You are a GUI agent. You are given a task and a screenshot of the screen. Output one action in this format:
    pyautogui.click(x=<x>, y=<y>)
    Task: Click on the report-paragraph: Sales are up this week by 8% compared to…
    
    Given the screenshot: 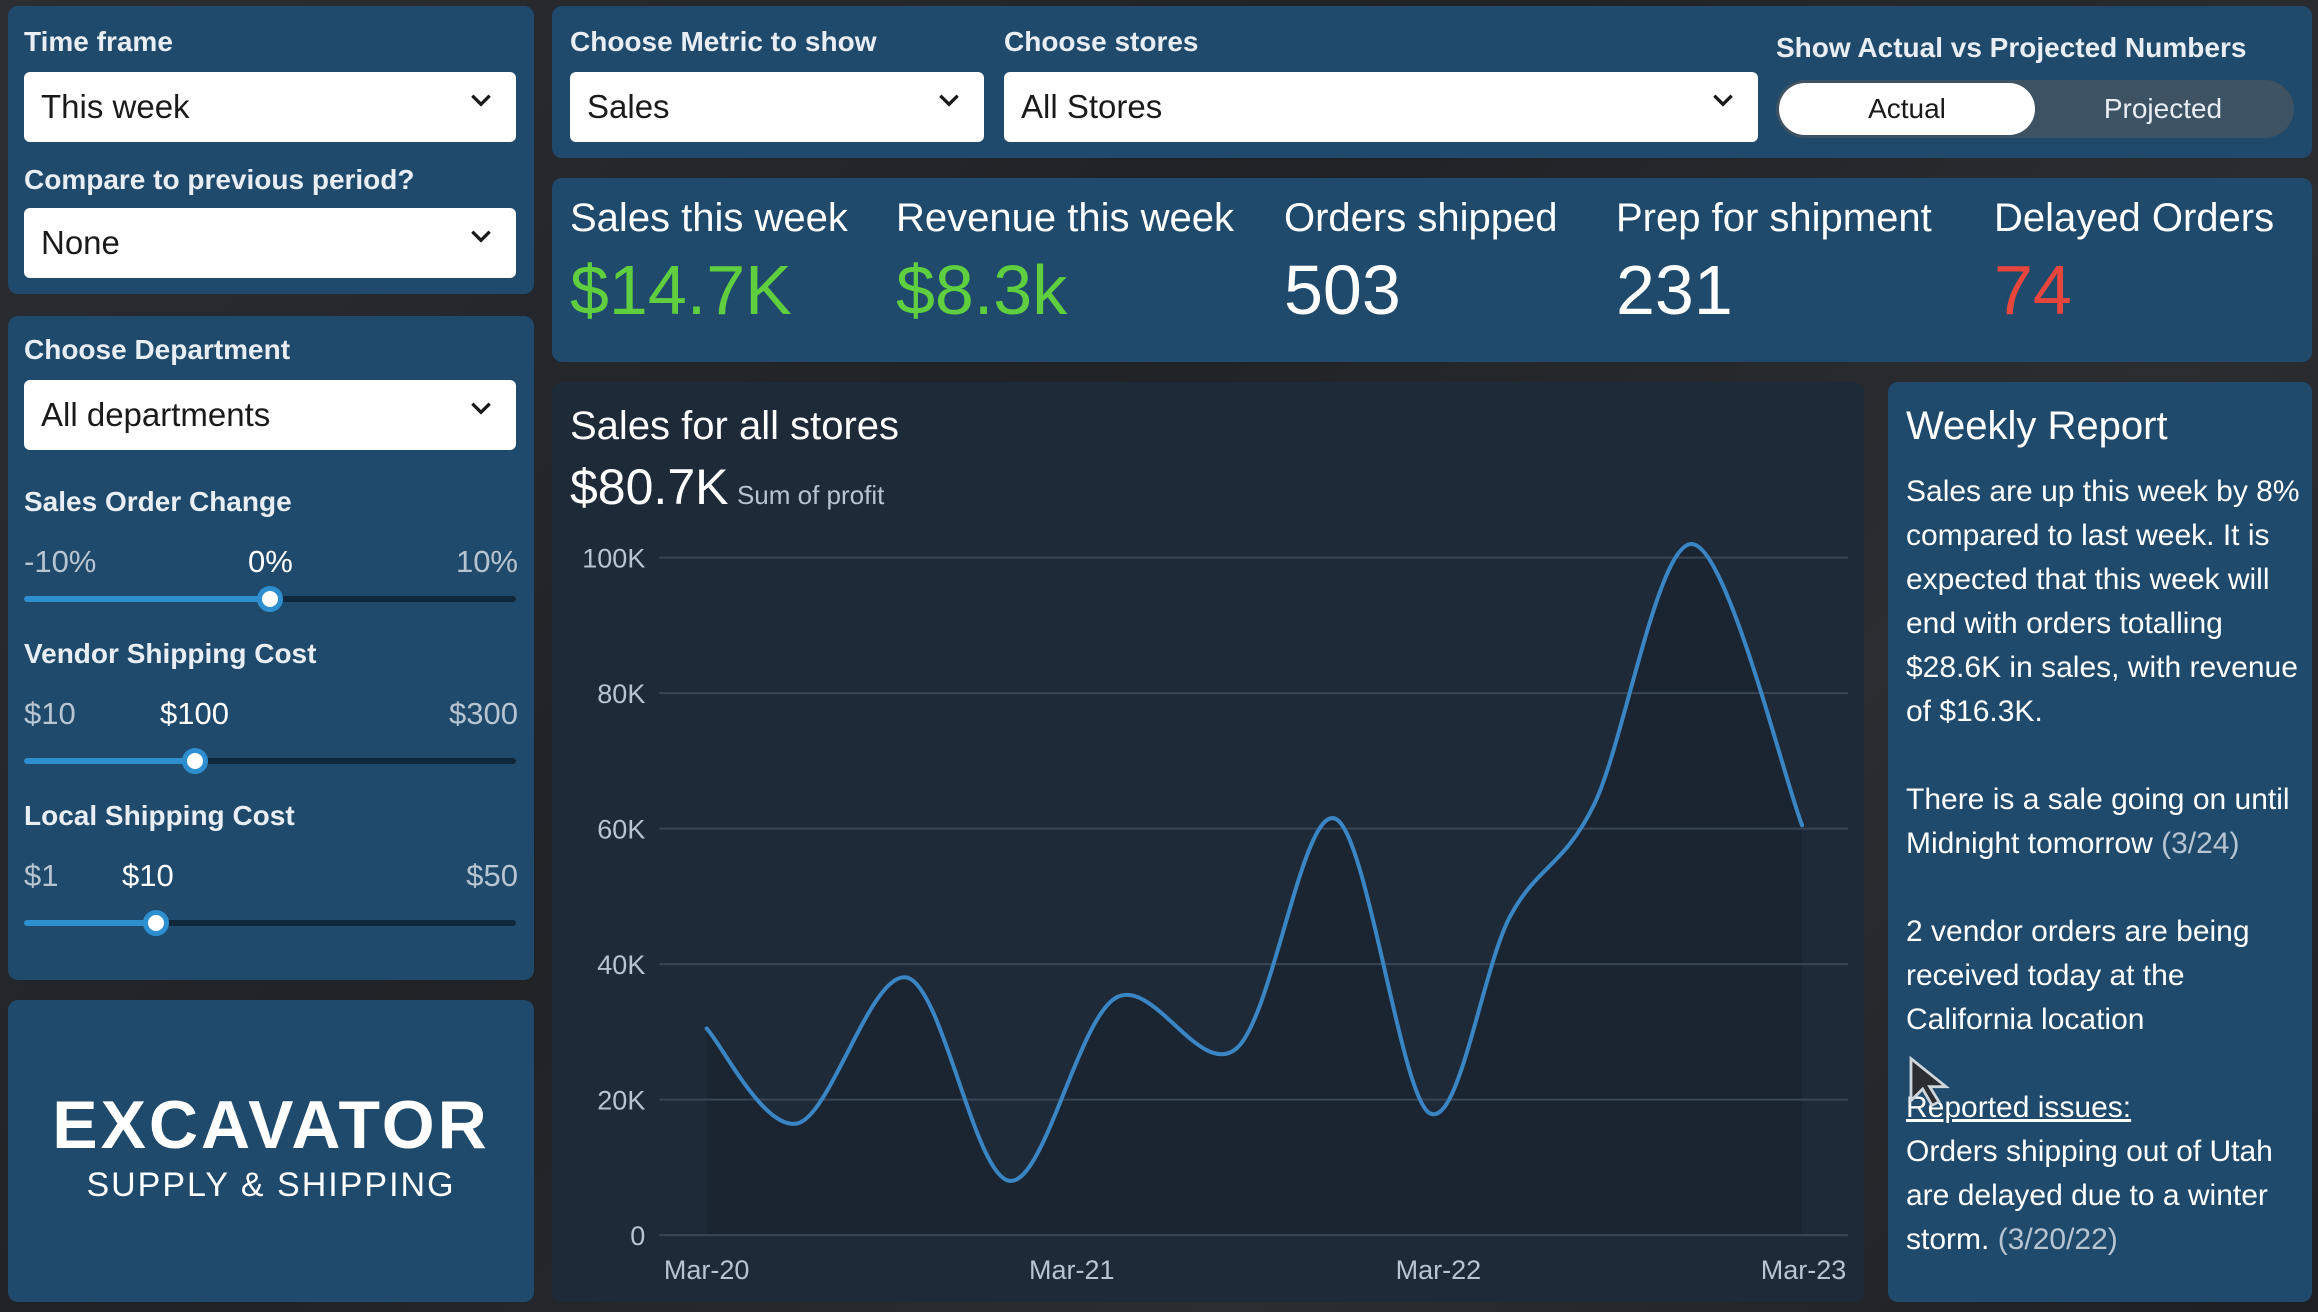 What is the action you would take?
    pyautogui.click(x=2103, y=601)
    